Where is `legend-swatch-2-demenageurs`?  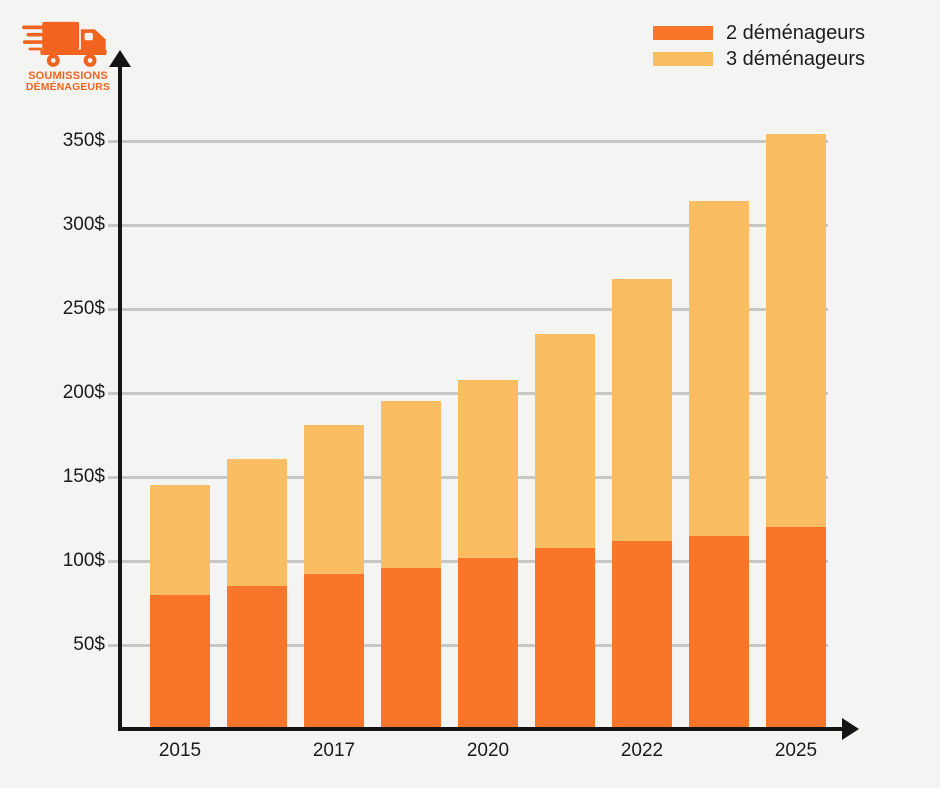
legend-swatch-2-demenageurs is located at coordinates (683, 33).